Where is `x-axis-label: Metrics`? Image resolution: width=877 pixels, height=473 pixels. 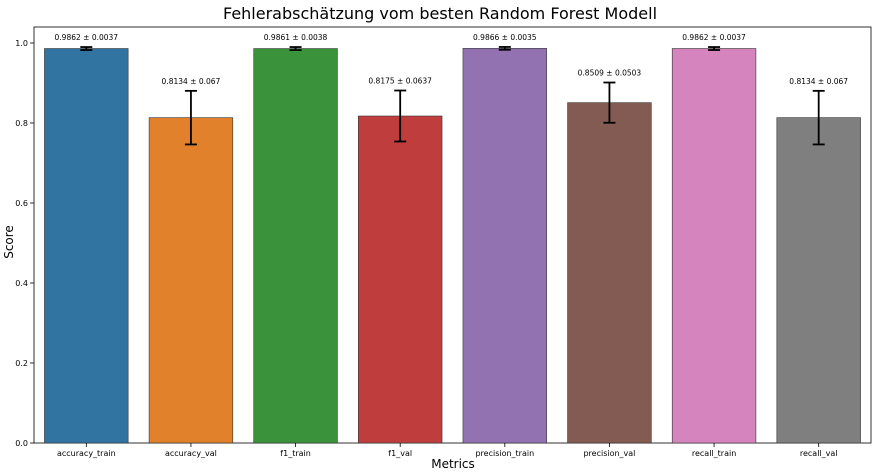 x-axis-label: Metrics is located at coordinates (453, 464).